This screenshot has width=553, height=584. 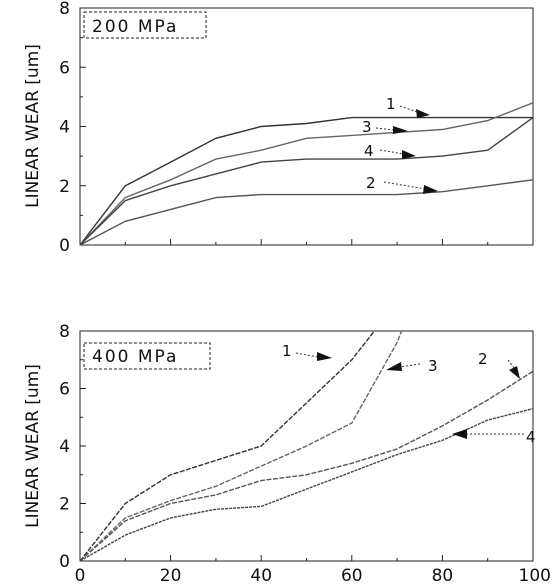 I want to click on curve-labels: 1 3 2 4, so click(x=409, y=394).